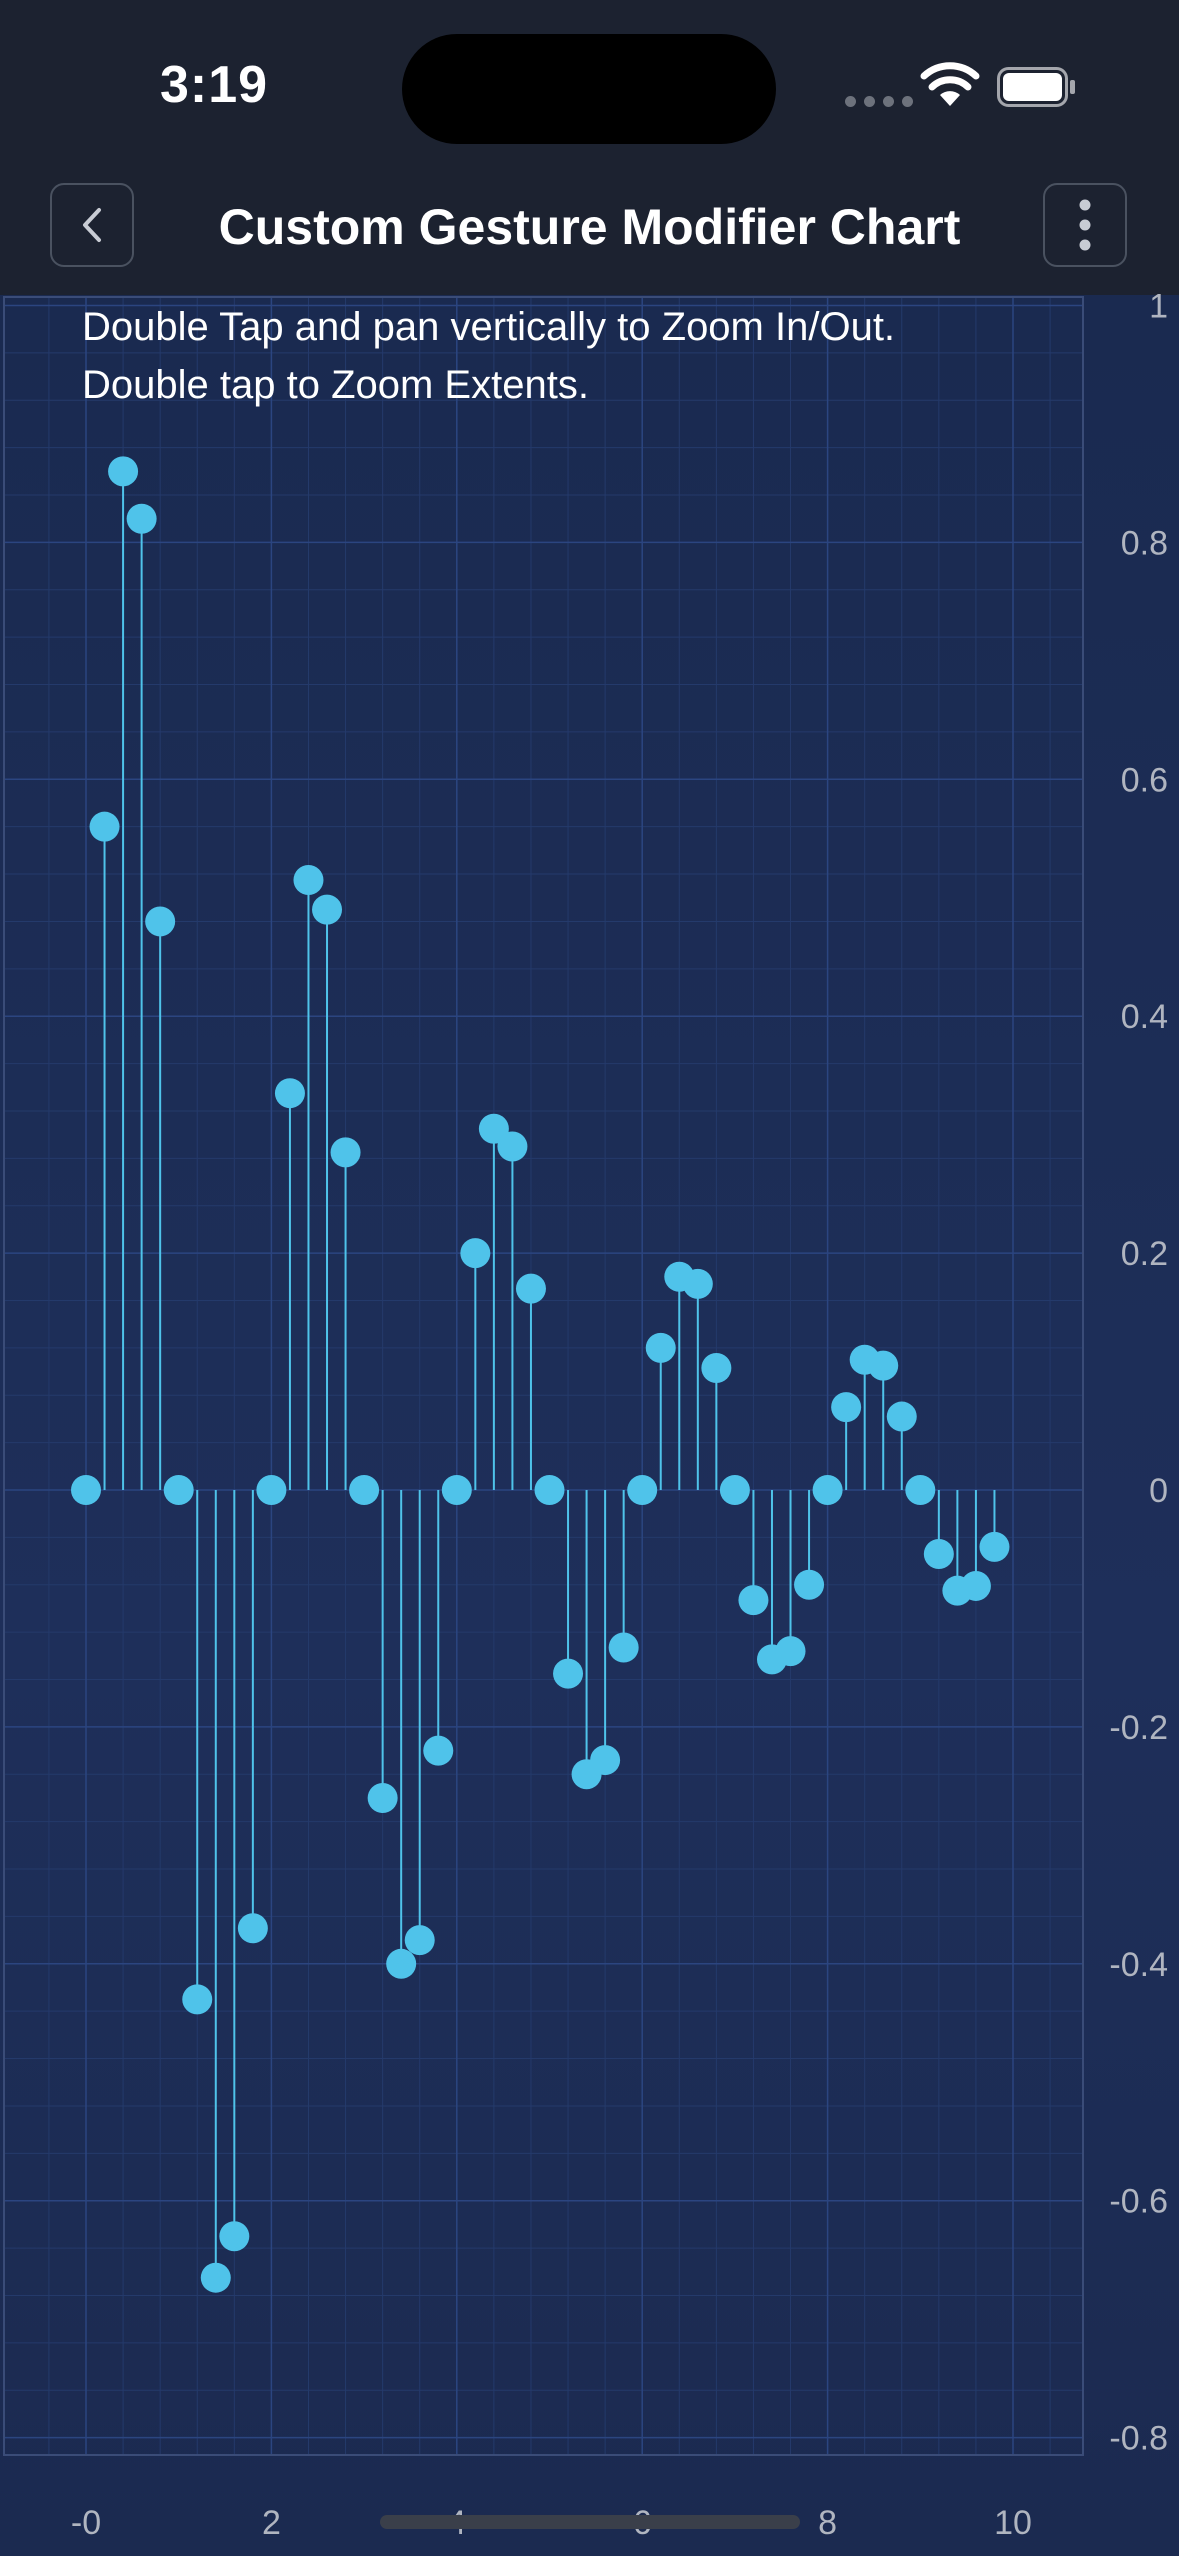 The image size is (1179, 2556). I want to click on y-tick-label: 0.6, so click(1144, 780).